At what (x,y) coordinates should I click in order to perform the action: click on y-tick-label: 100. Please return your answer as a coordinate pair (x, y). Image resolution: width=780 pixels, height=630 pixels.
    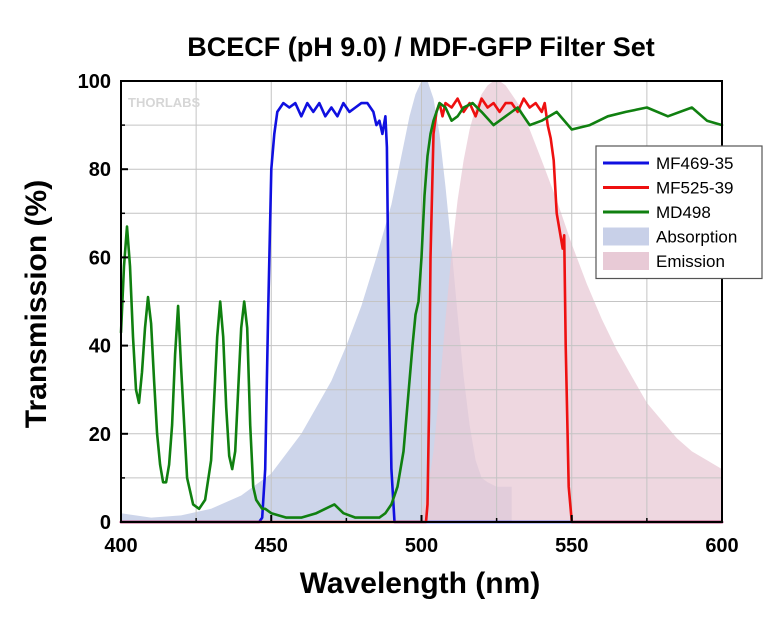
    Looking at the image, I should click on (94, 82).